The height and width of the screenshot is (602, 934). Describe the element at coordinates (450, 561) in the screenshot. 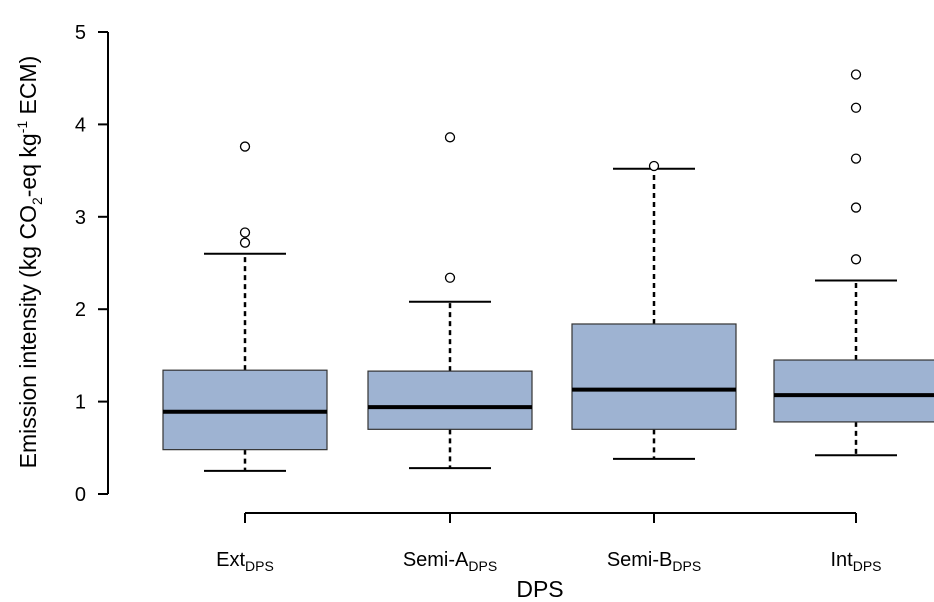

I see `x-tick-label: Semi-ADPS` at that location.